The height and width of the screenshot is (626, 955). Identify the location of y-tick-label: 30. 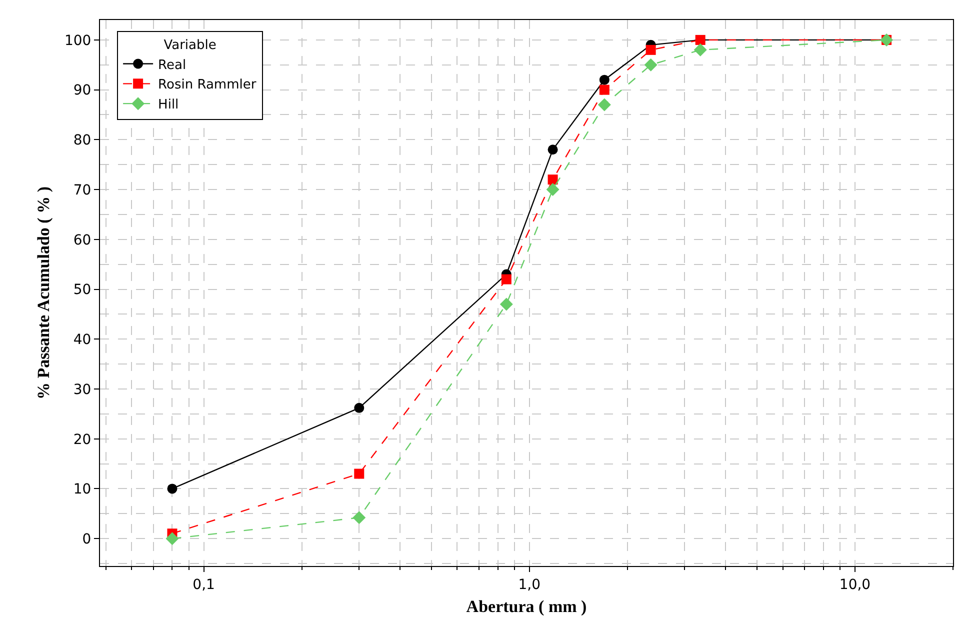
(82, 390).